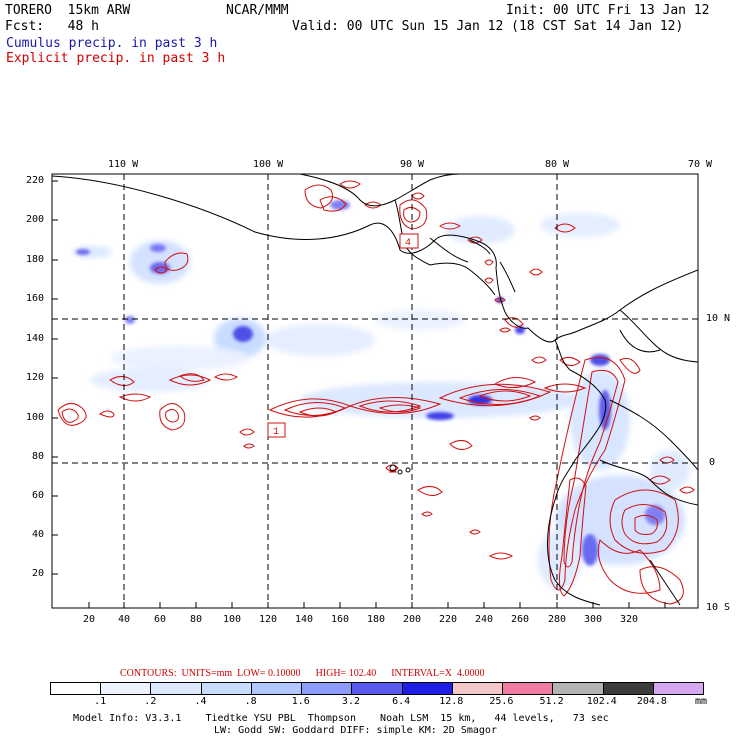 The image size is (740, 740). I want to click on y-tick-220: 220, so click(35, 180).